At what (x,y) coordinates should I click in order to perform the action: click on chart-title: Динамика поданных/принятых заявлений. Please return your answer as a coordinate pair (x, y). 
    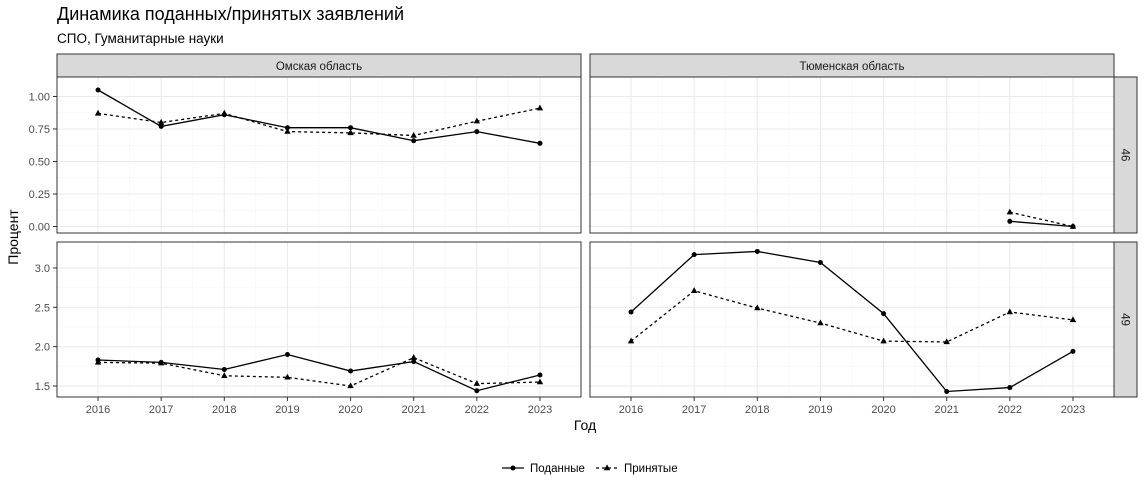
    Looking at the image, I should click on (230, 14).